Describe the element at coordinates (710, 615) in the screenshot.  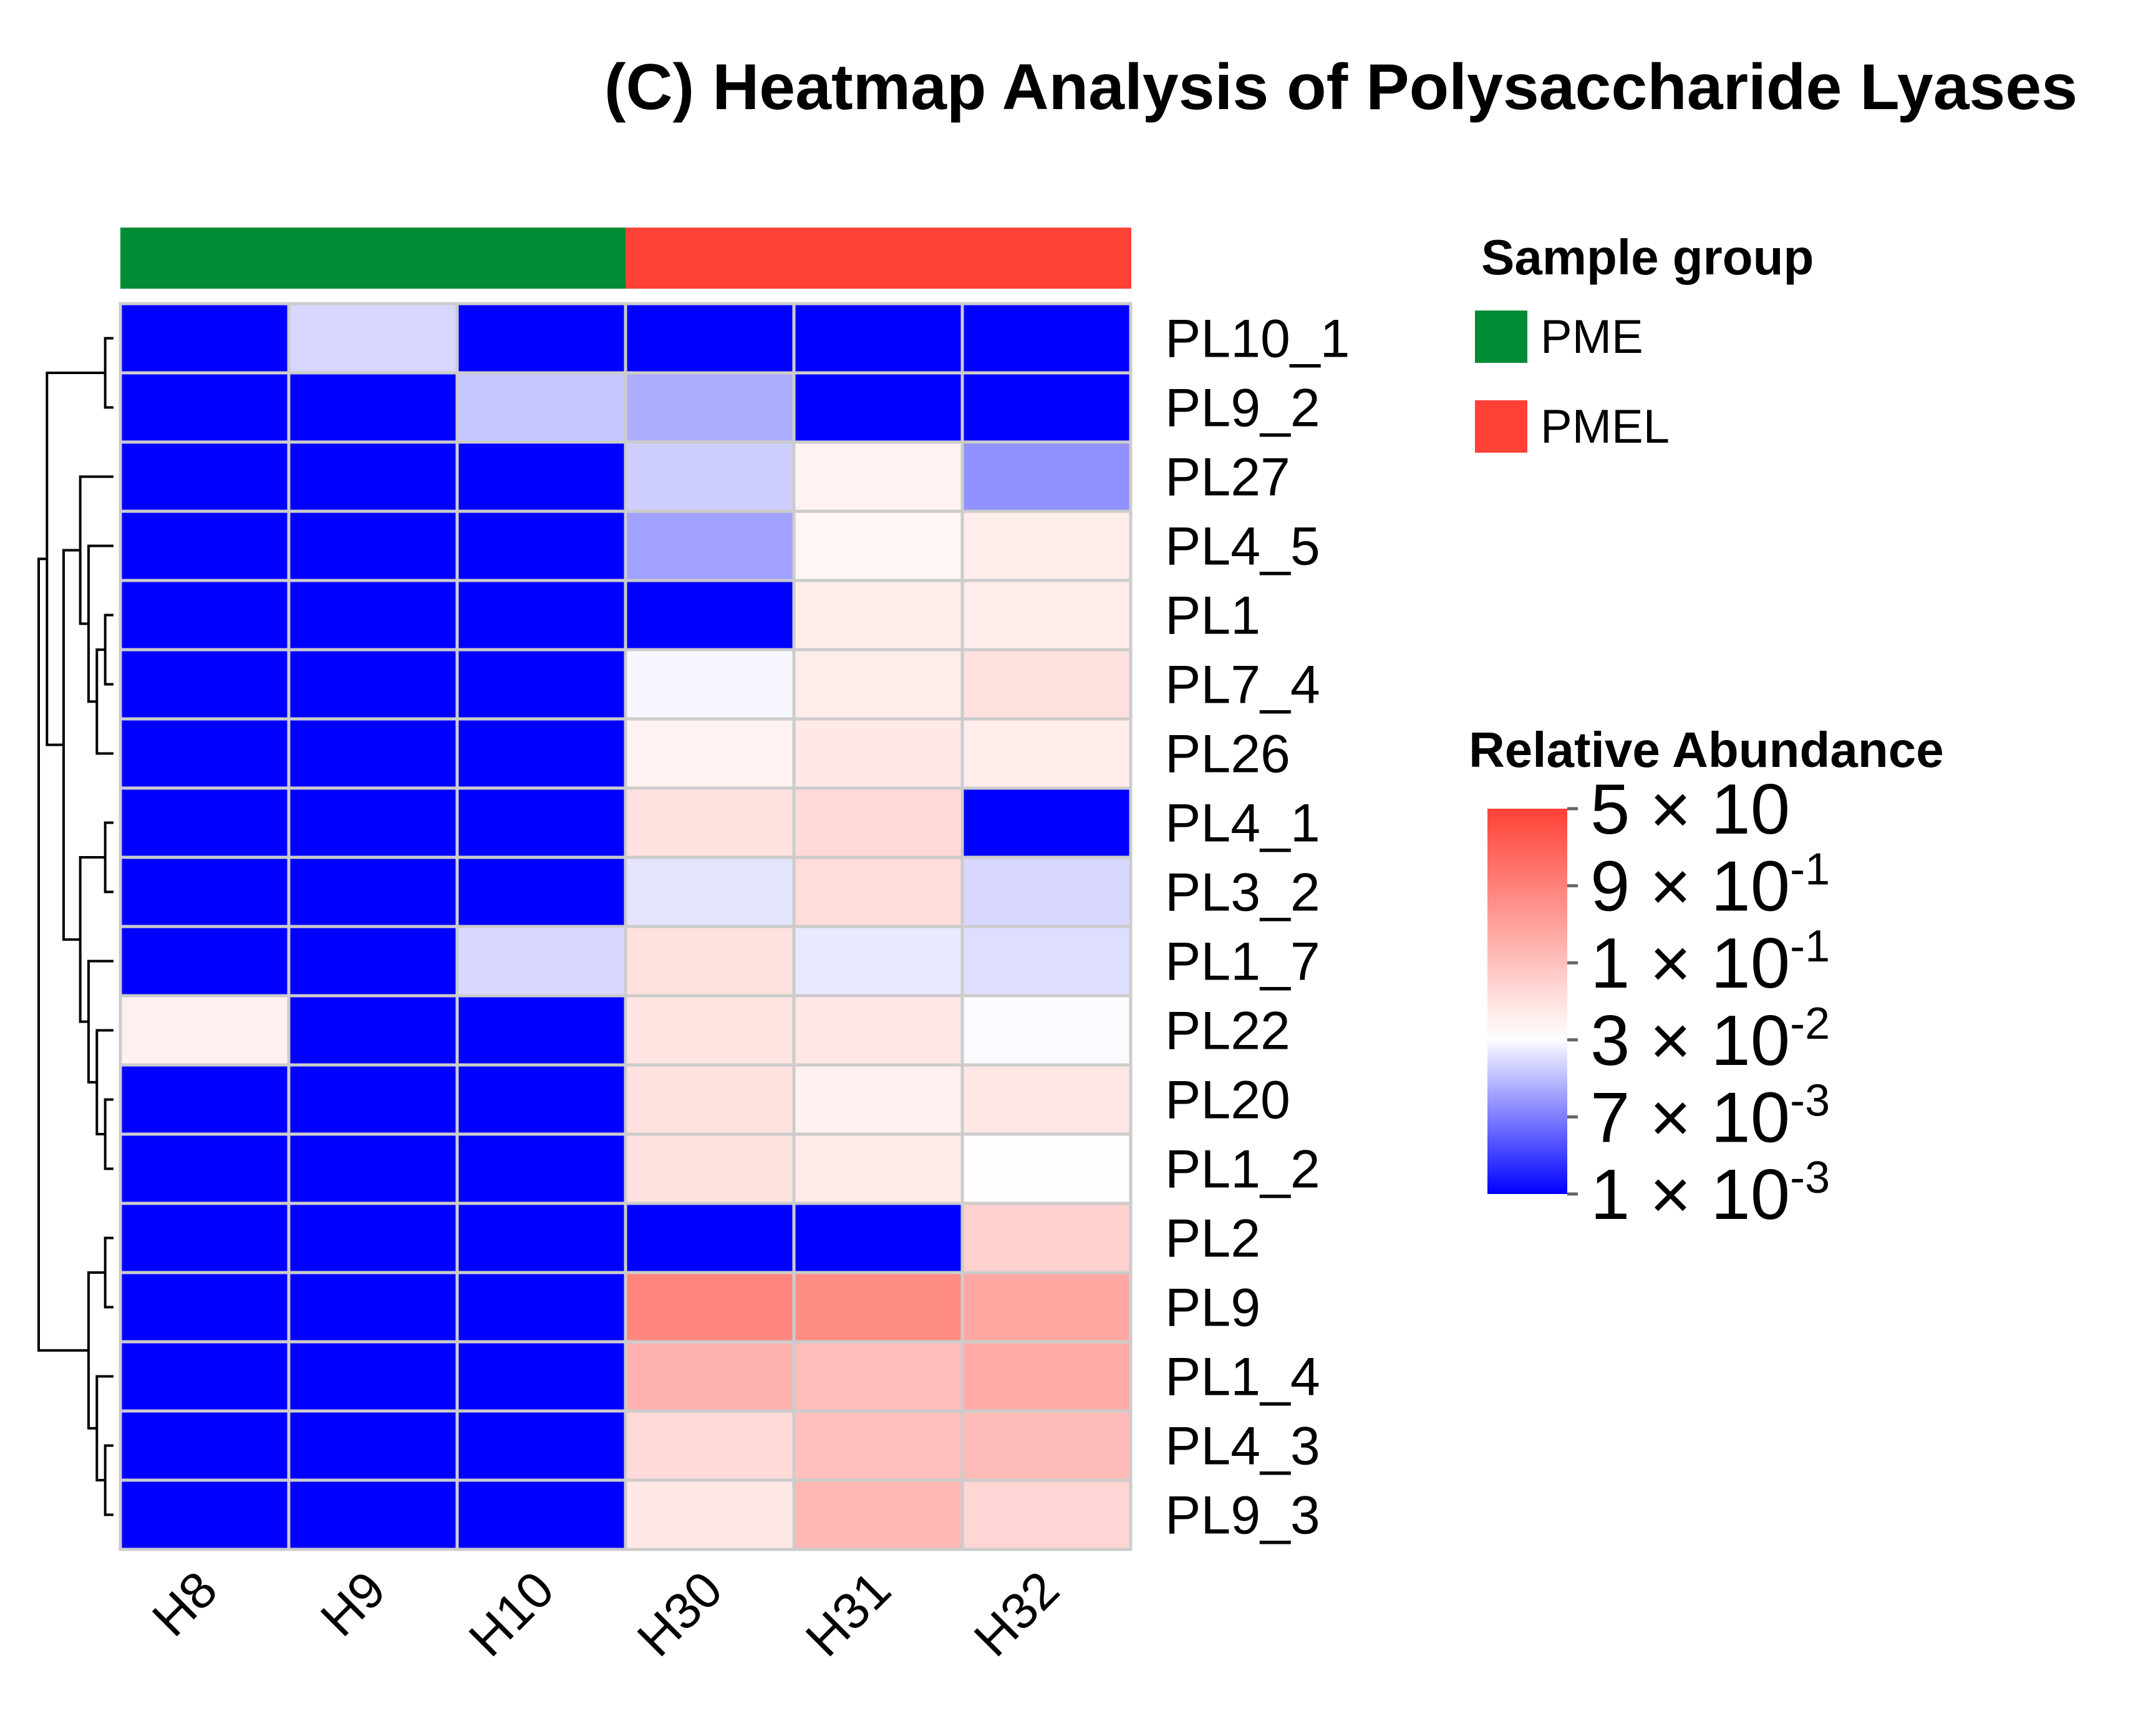
I see `cell-PL1-H30` at that location.